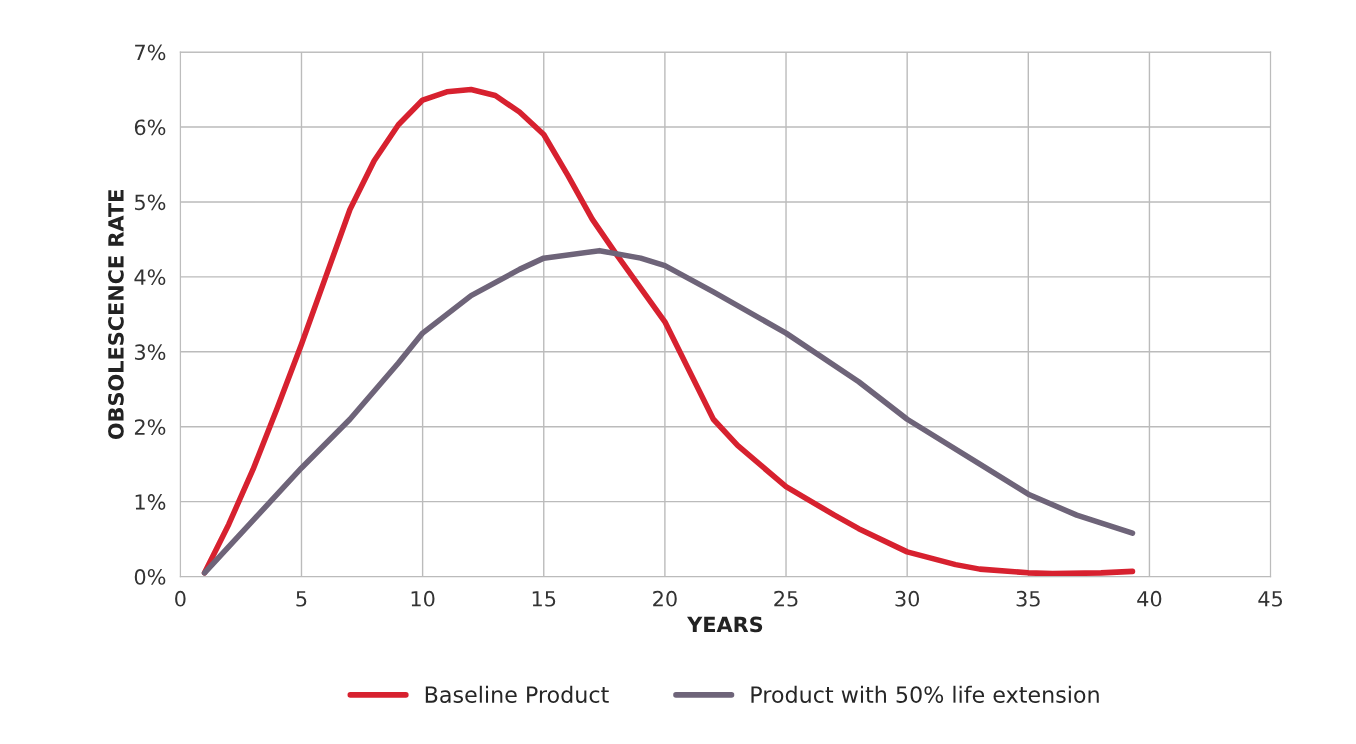 Image resolution: width=1356 pixels, height=744 pixels. What do you see at coordinates (423, 598) in the screenshot?
I see `x-tick-label: 10` at bounding box center [423, 598].